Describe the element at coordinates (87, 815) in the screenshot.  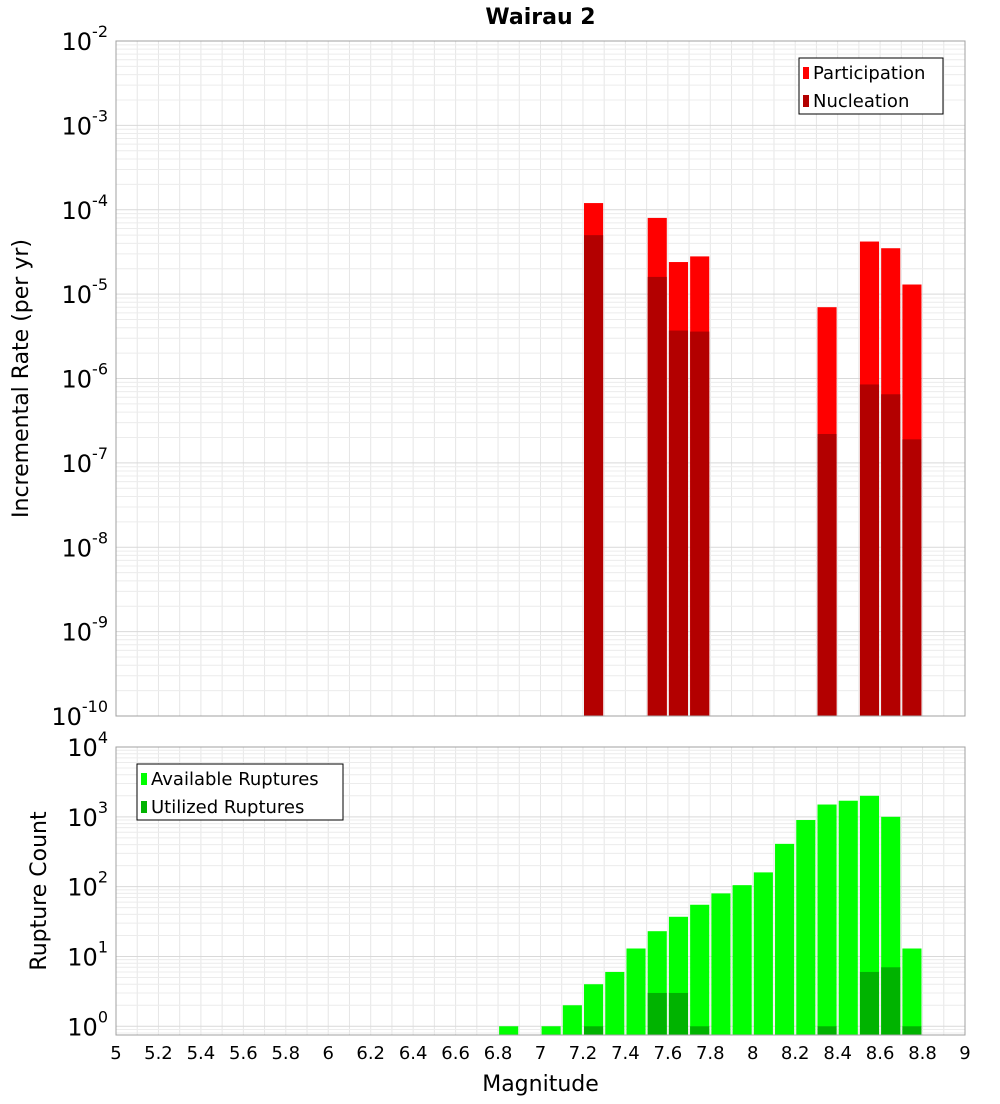
I see `panel-2-y-tick-label: 10³` at that location.